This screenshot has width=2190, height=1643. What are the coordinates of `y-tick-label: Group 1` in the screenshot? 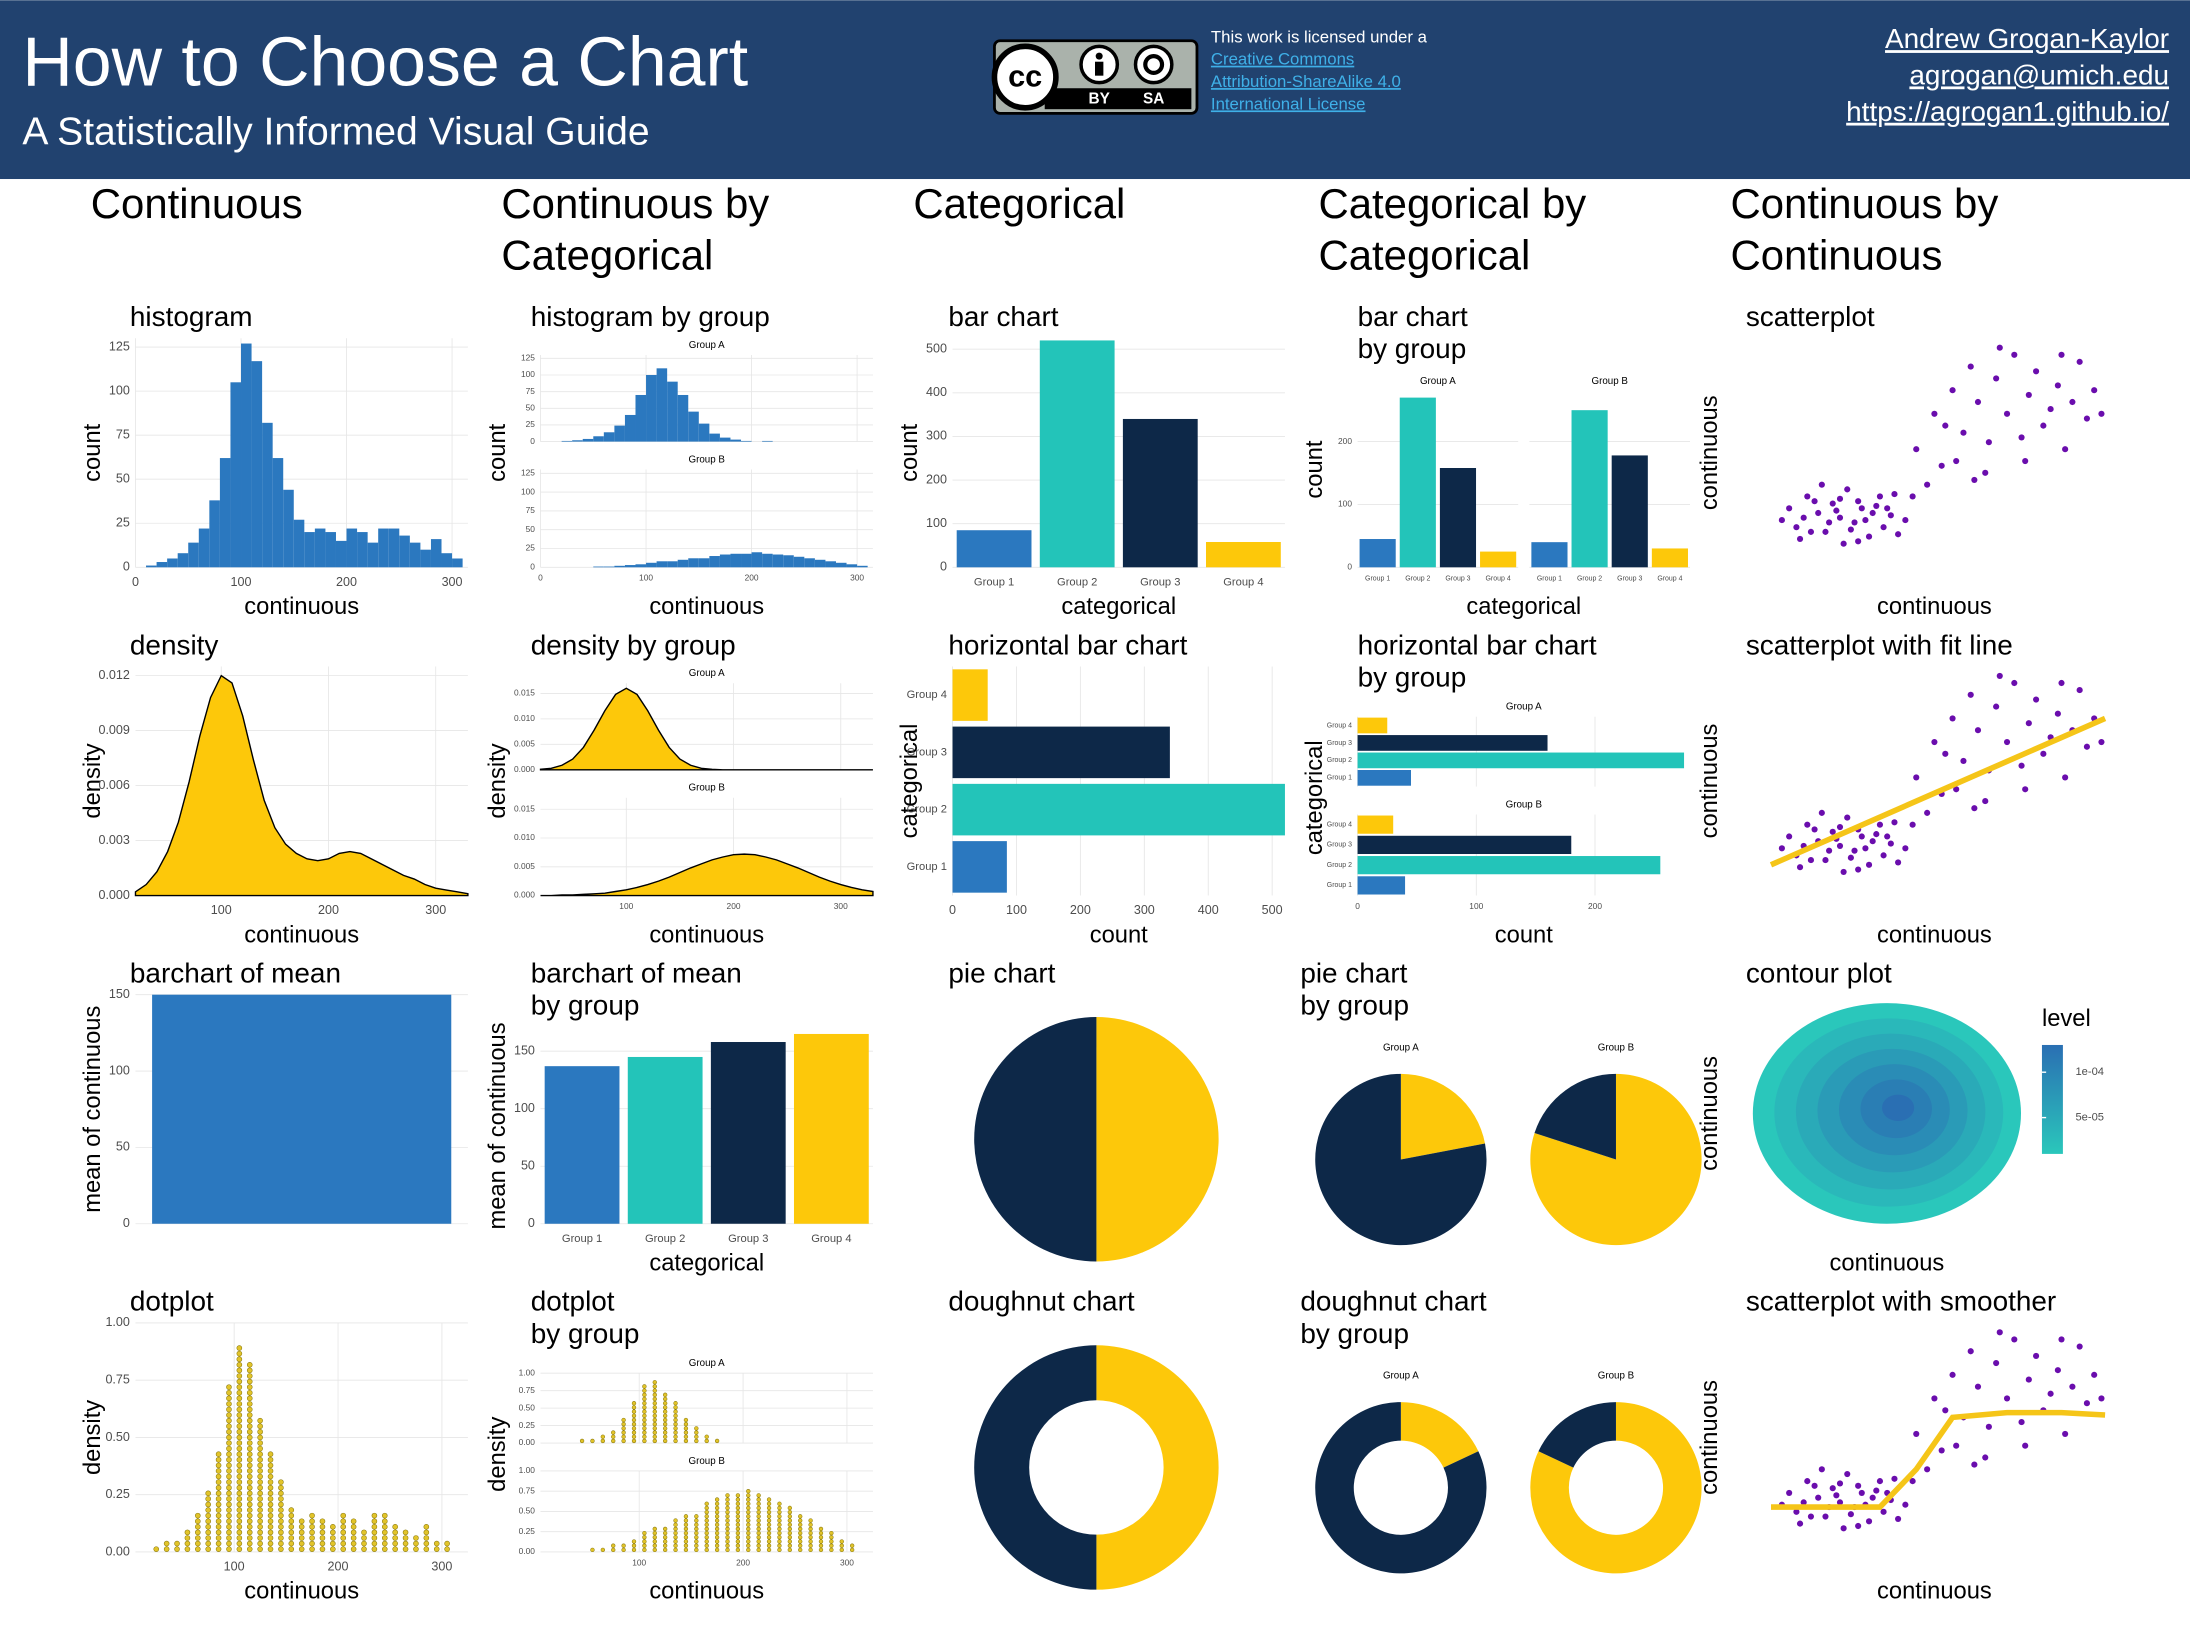 It's located at (927, 867).